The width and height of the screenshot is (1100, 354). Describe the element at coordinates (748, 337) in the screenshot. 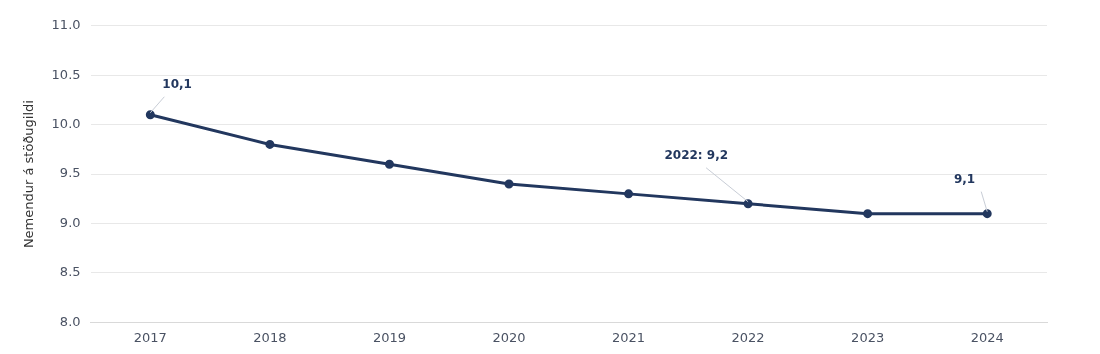

I see `x-tick-label: 2022` at that location.